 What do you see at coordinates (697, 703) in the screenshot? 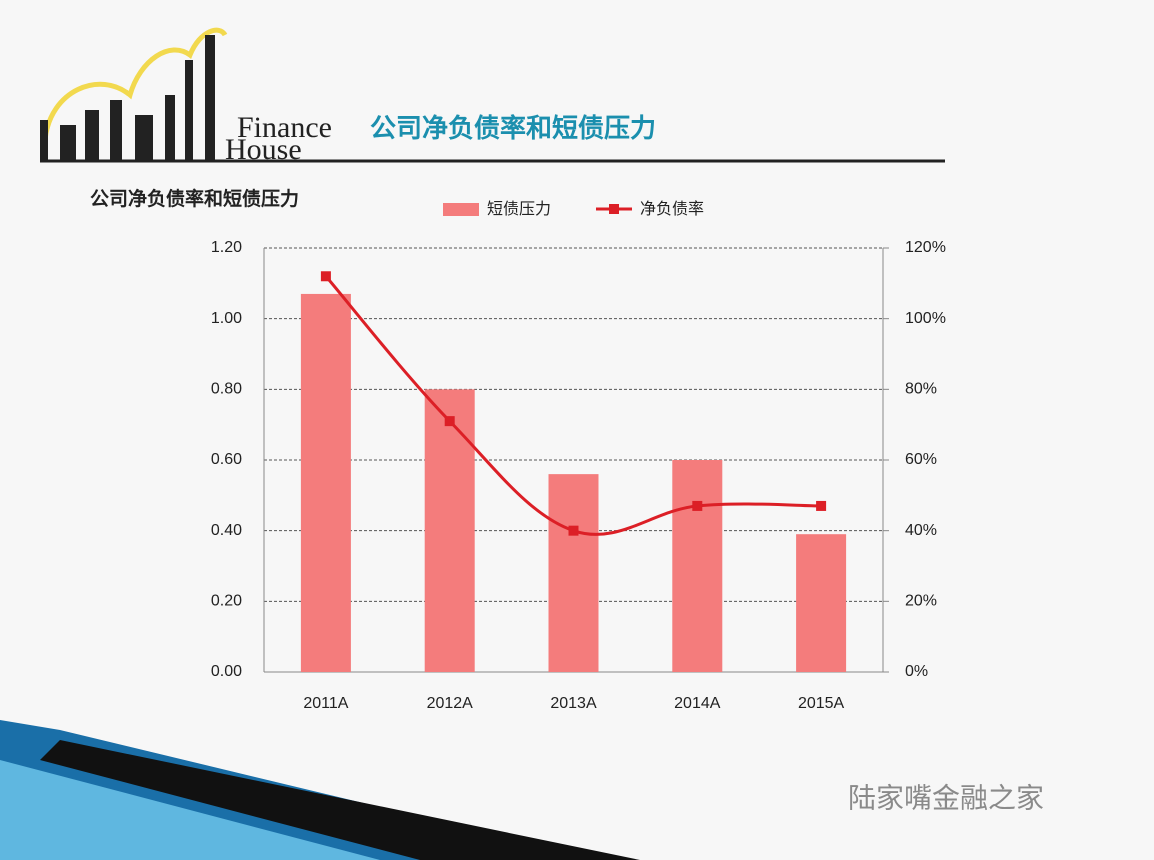
I see `x-tick-label: 2014A` at bounding box center [697, 703].